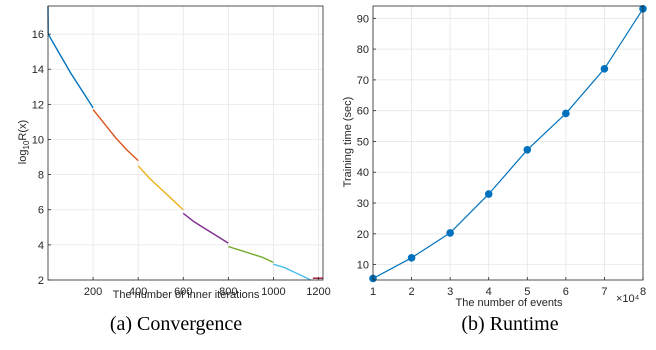 Image resolution: width=656 pixels, height=350 pixels. Describe the element at coordinates (41, 211) in the screenshot. I see `y-tick-label: 6` at that location.